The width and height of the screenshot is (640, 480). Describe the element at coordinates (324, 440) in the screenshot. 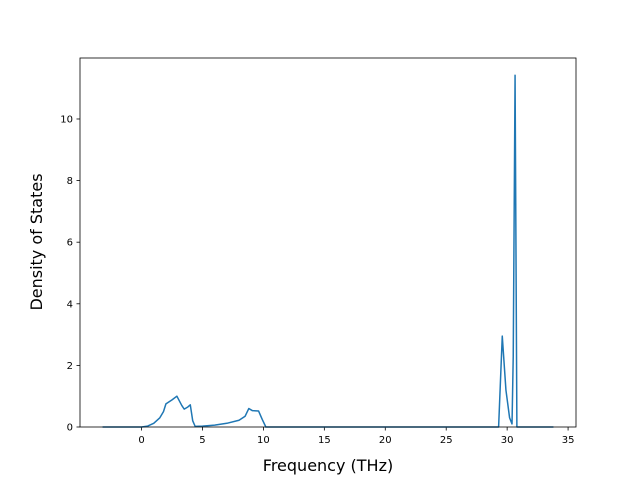

I see `x-tick-label: 15` at that location.